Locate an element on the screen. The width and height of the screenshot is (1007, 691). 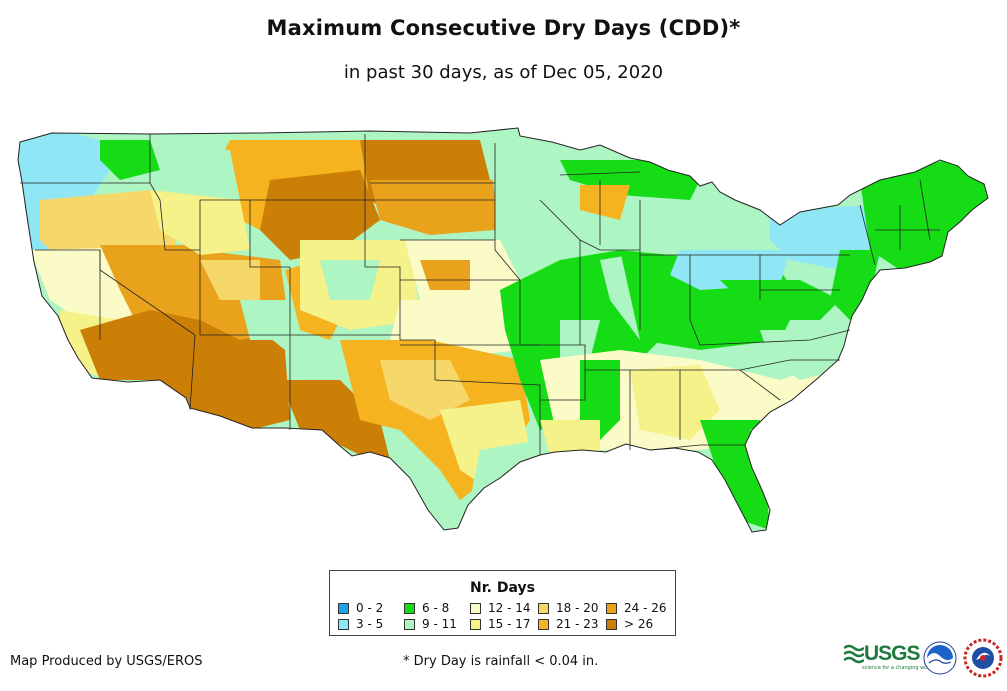
legend-label: 3 - 5 is located at coordinates (370, 624).